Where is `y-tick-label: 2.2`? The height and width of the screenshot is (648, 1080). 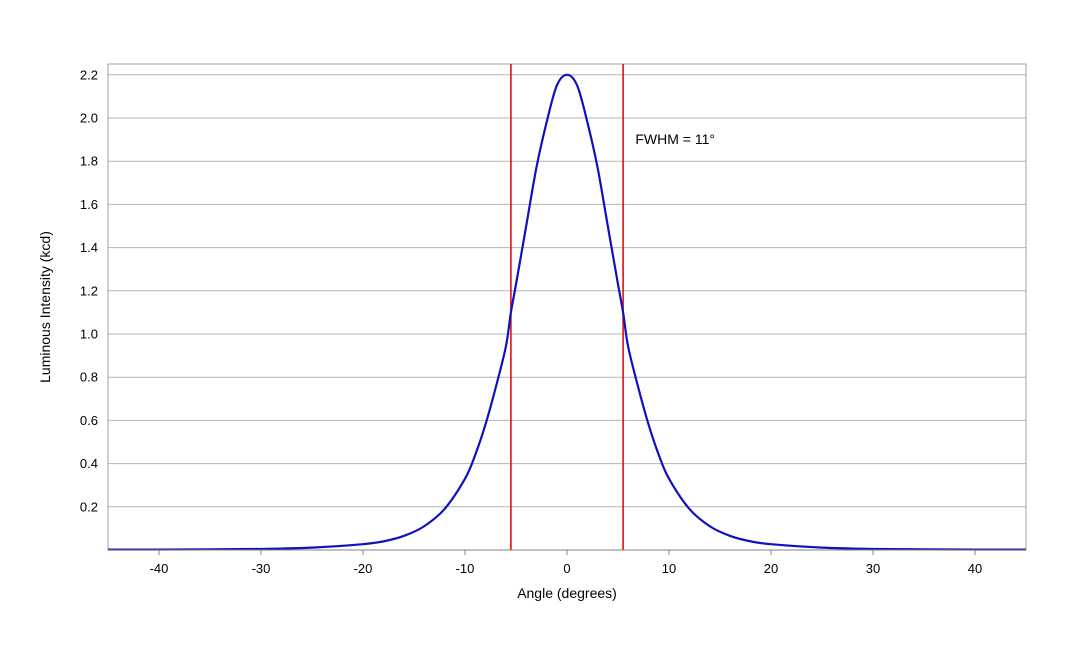
y-tick-label: 2.2 is located at coordinates (89, 74).